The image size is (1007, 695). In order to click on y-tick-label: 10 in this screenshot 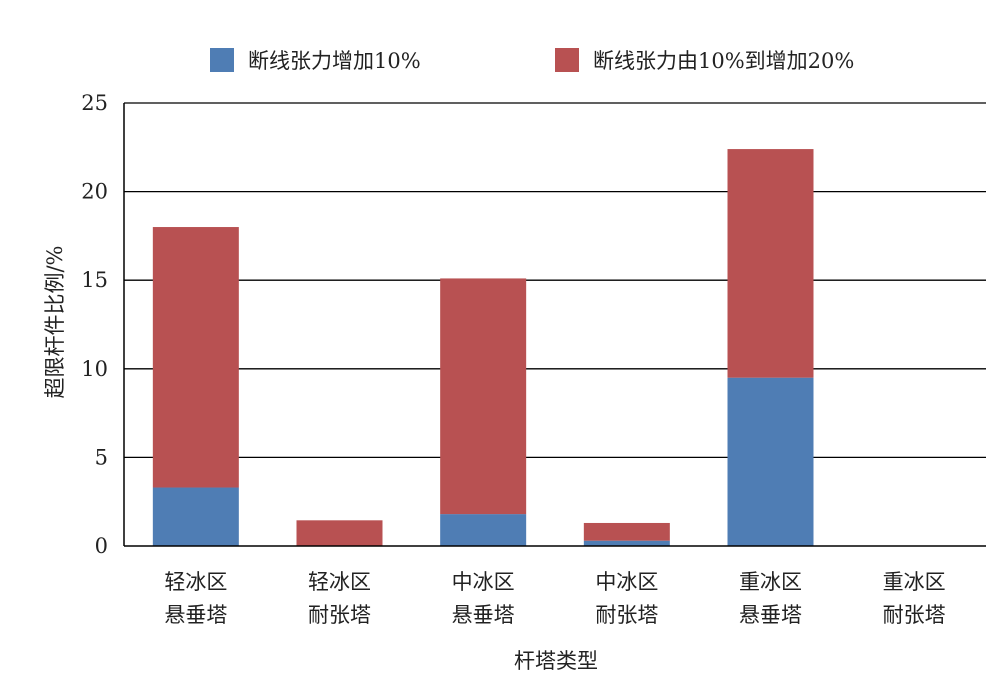, I will do `click(94, 369)`.